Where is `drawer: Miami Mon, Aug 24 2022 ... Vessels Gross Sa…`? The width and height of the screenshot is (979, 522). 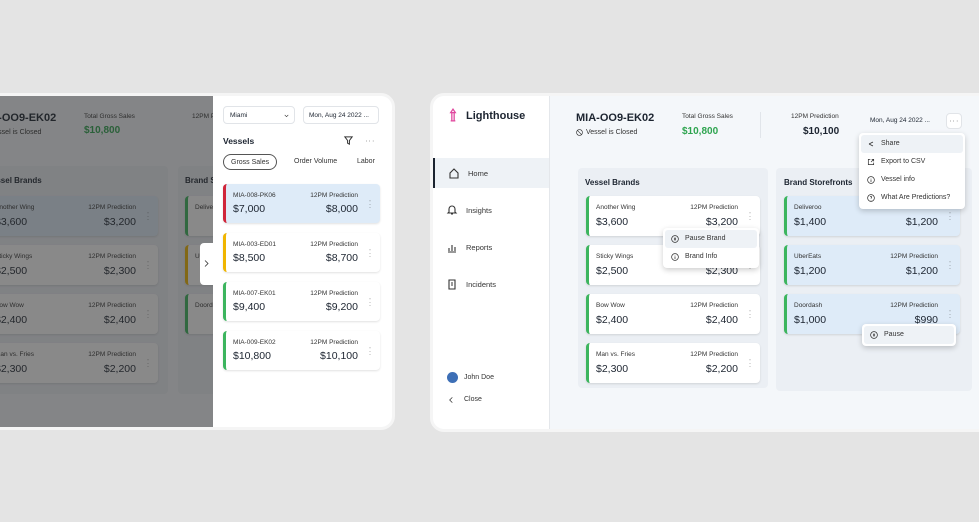
drawer: Miami Mon, Aug 24 2022 ... Vessels Gross Sa… is located at coordinates (302, 261).